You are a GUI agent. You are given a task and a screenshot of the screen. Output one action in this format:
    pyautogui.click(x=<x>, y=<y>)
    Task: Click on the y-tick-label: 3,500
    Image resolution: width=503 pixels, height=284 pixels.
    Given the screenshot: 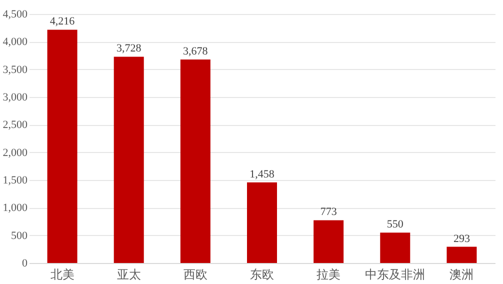 What is the action you would take?
    pyautogui.click(x=15, y=70)
    